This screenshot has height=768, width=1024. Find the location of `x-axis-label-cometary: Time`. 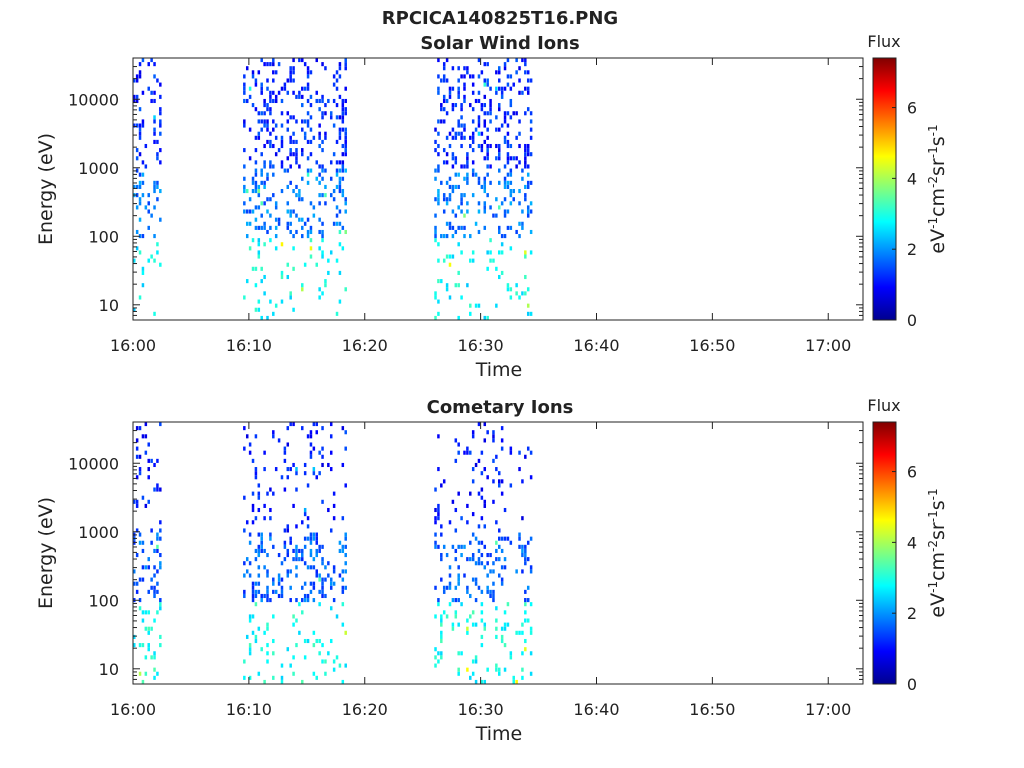

x-axis-label-cometary: Time is located at coordinates (499, 734).